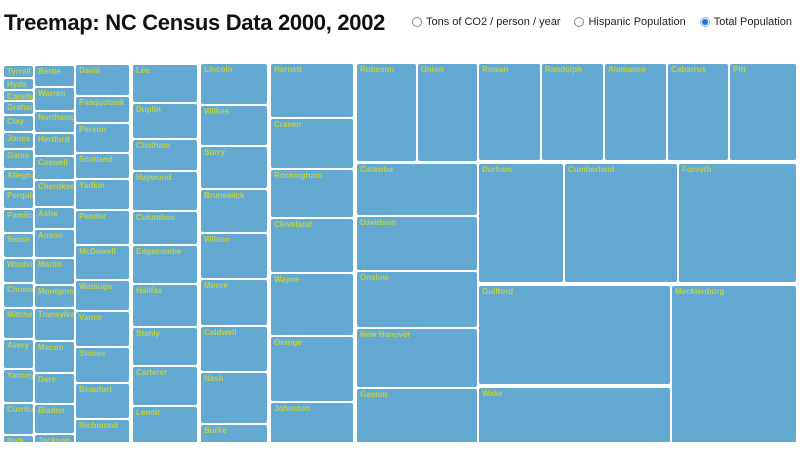 This screenshot has height=450, width=800. What do you see at coordinates (165, 305) in the screenshot?
I see `treemap-cell-halifax: Halifax` at bounding box center [165, 305].